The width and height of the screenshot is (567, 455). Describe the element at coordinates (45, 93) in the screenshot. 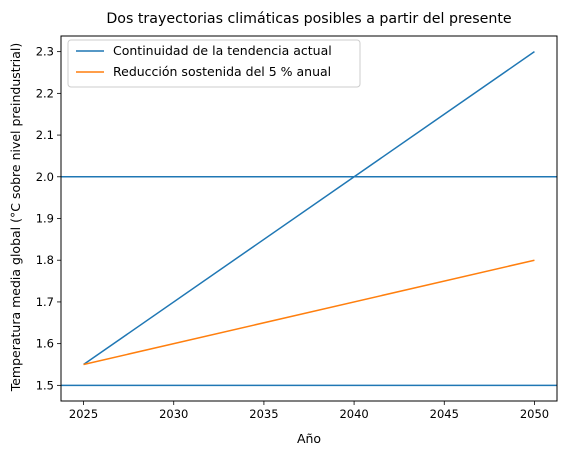

I see `y-tick-label: 2.2` at that location.